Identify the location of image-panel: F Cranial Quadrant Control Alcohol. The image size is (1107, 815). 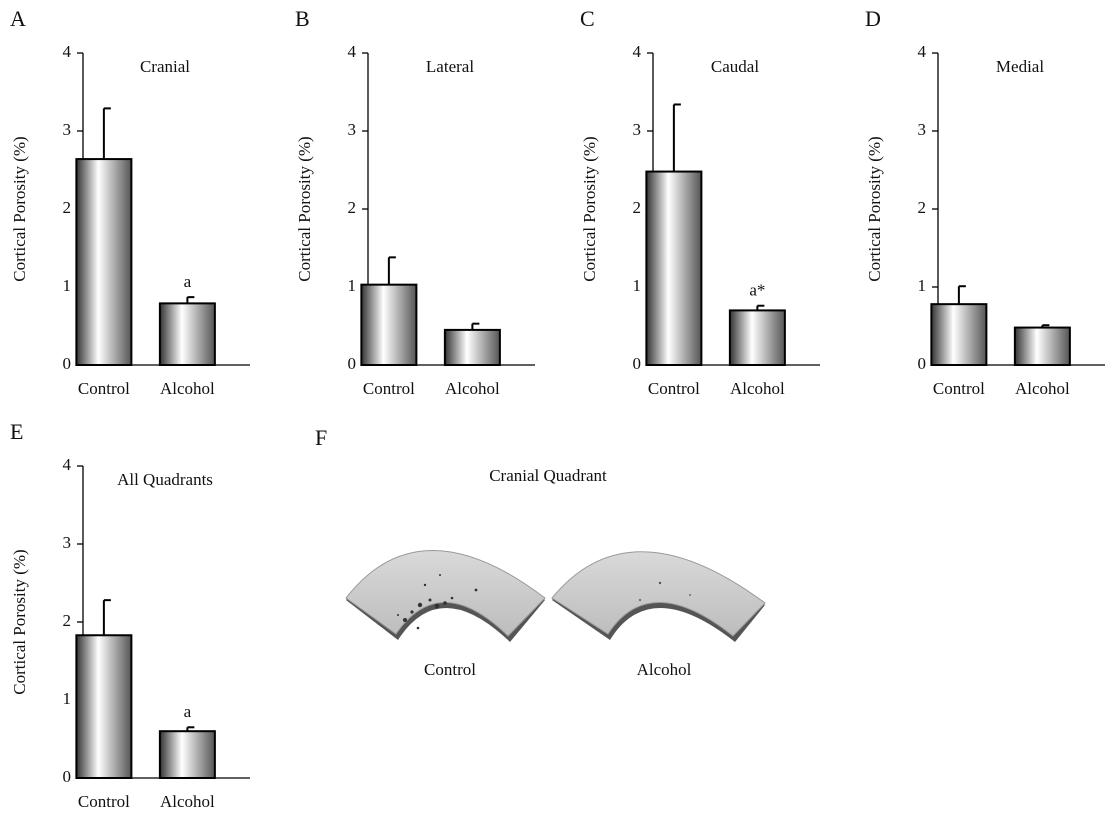
(540, 552).